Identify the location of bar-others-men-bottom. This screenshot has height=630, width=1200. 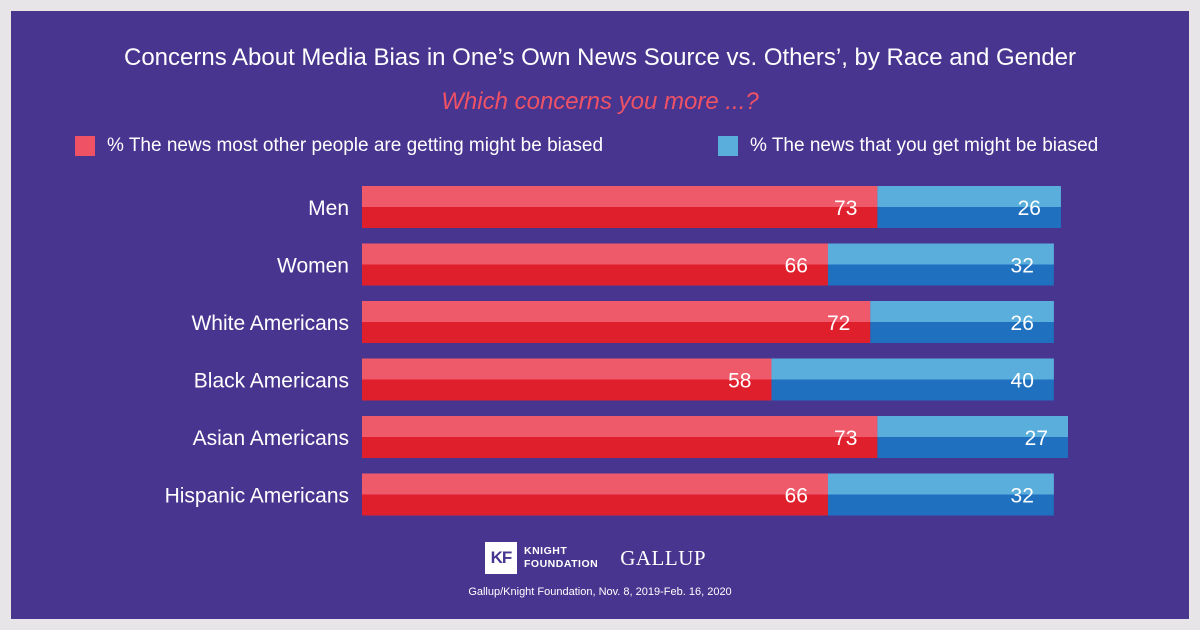
(620, 217).